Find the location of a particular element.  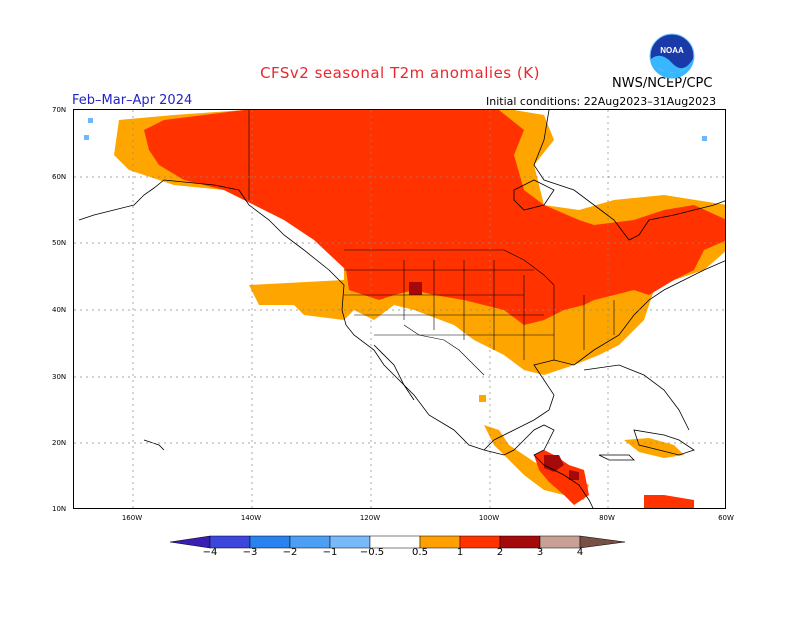

lon-label-120w: 120W is located at coordinates (370, 518).